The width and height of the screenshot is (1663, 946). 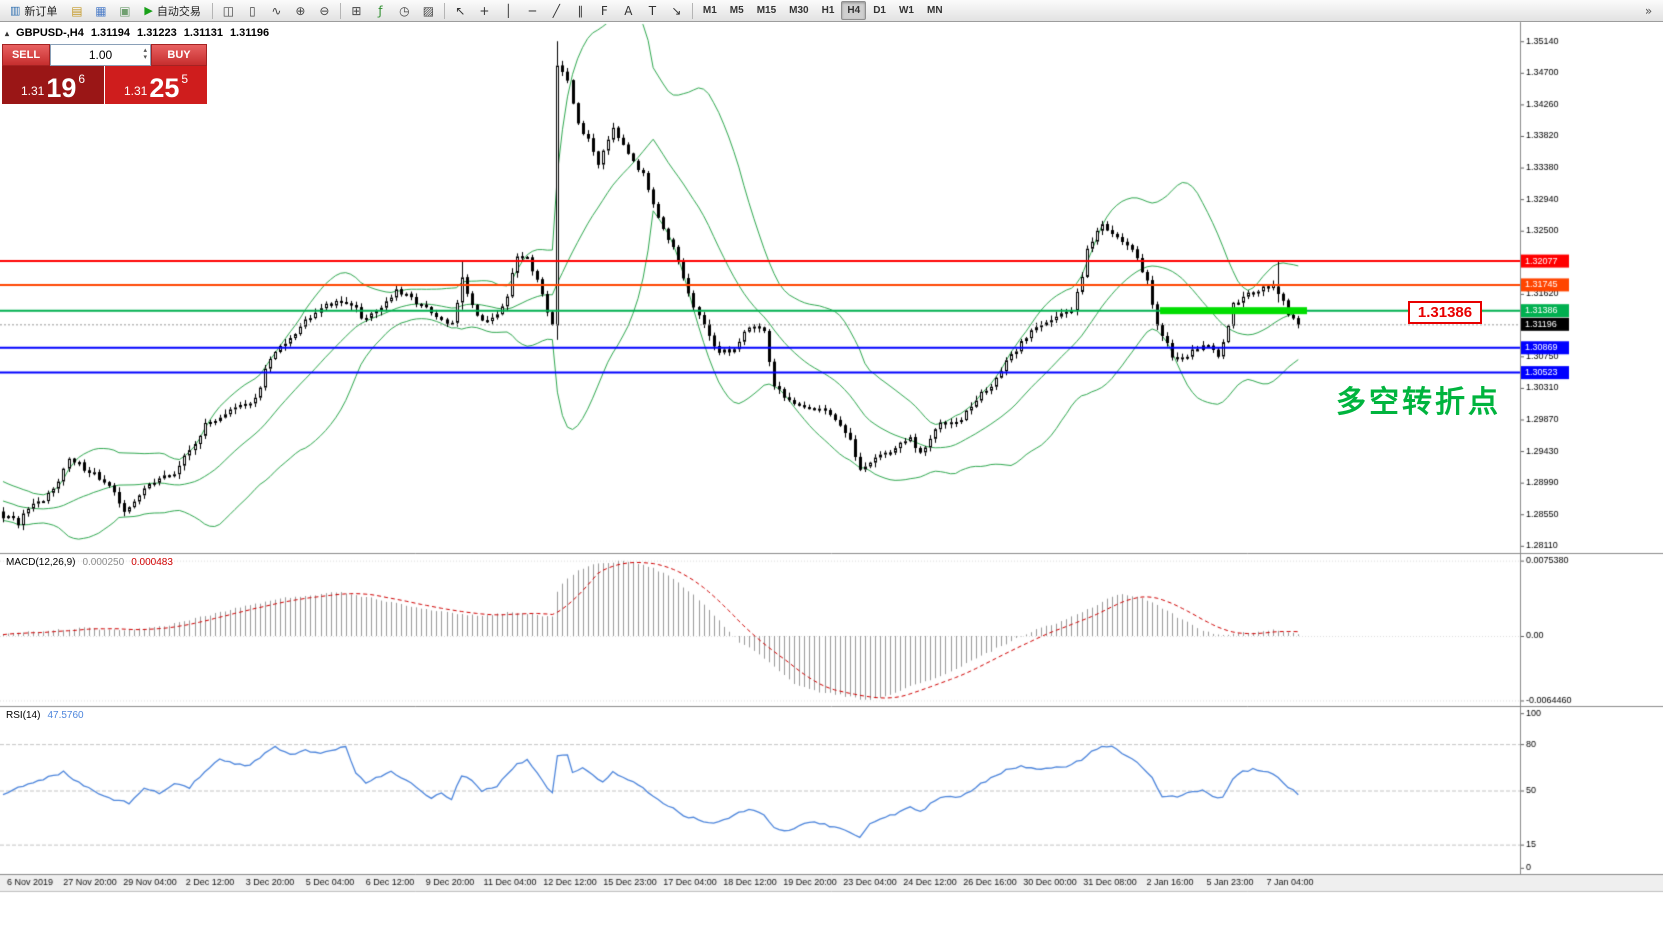 I want to click on data-window-icon: ▣, so click(x=125, y=10).